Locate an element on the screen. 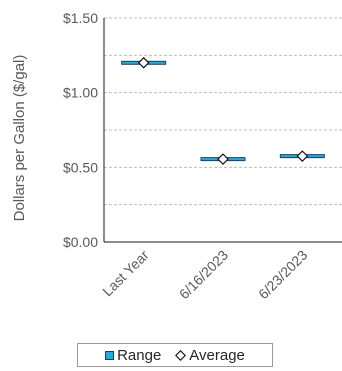 The image size is (342, 371). diamond-icon is located at coordinates (181, 355).